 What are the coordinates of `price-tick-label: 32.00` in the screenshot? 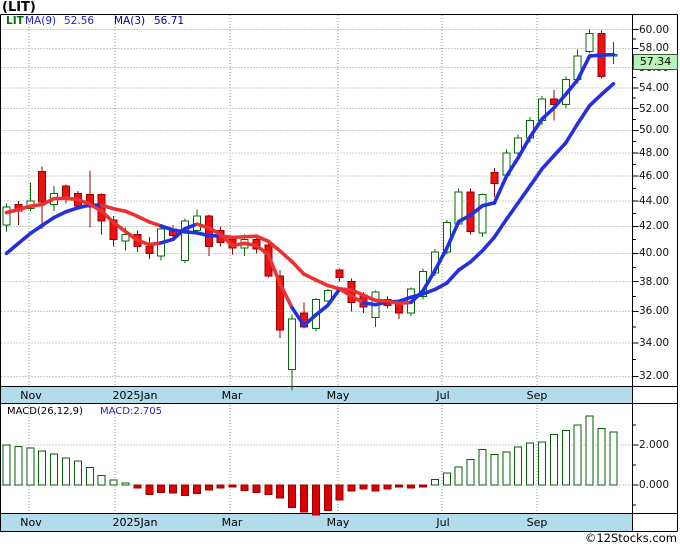 It's located at (654, 376).